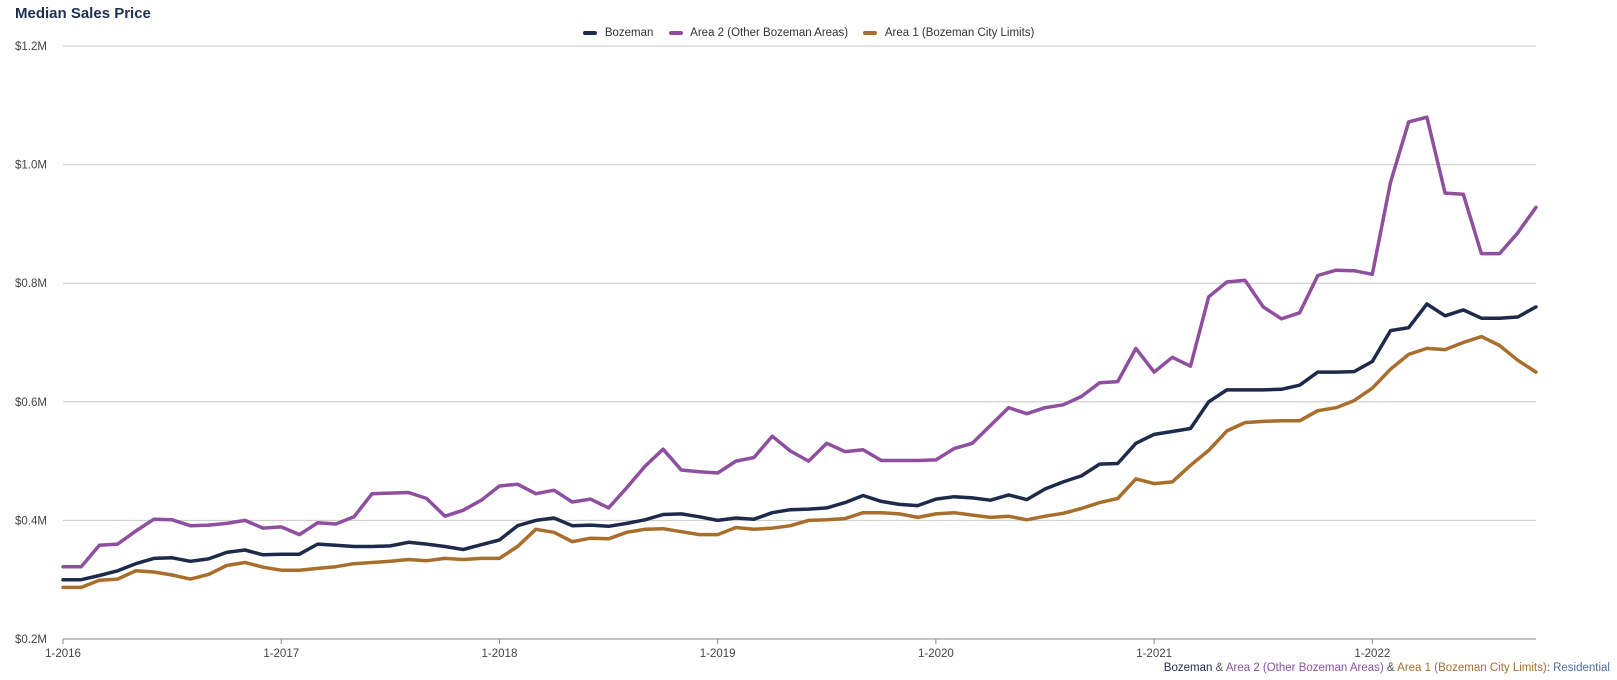  I want to click on legend-label-bozeman: Bozeman, so click(629, 33).